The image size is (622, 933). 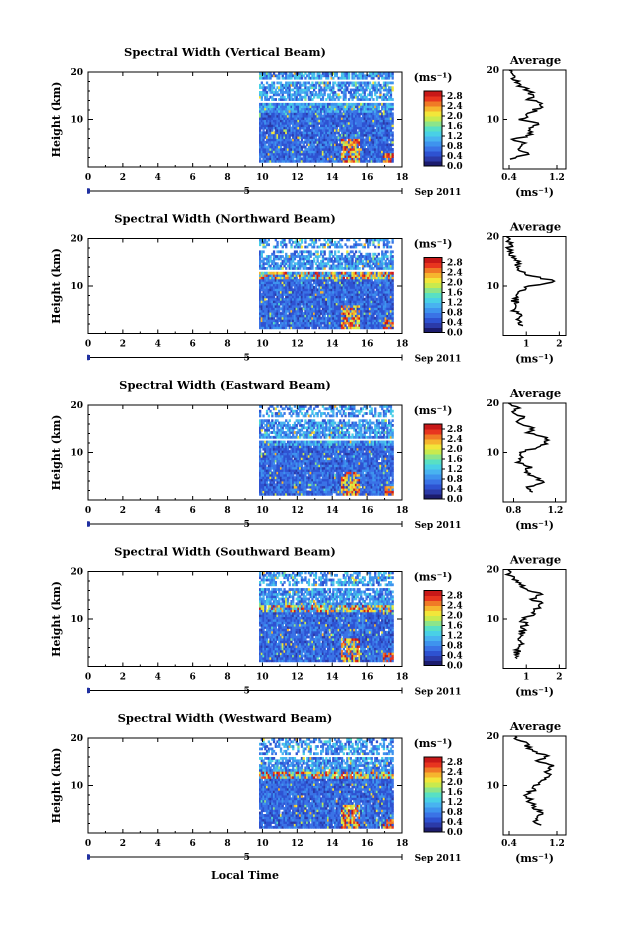 I want to click on colorbar-tick-label: 1.2, so click(x=455, y=137).